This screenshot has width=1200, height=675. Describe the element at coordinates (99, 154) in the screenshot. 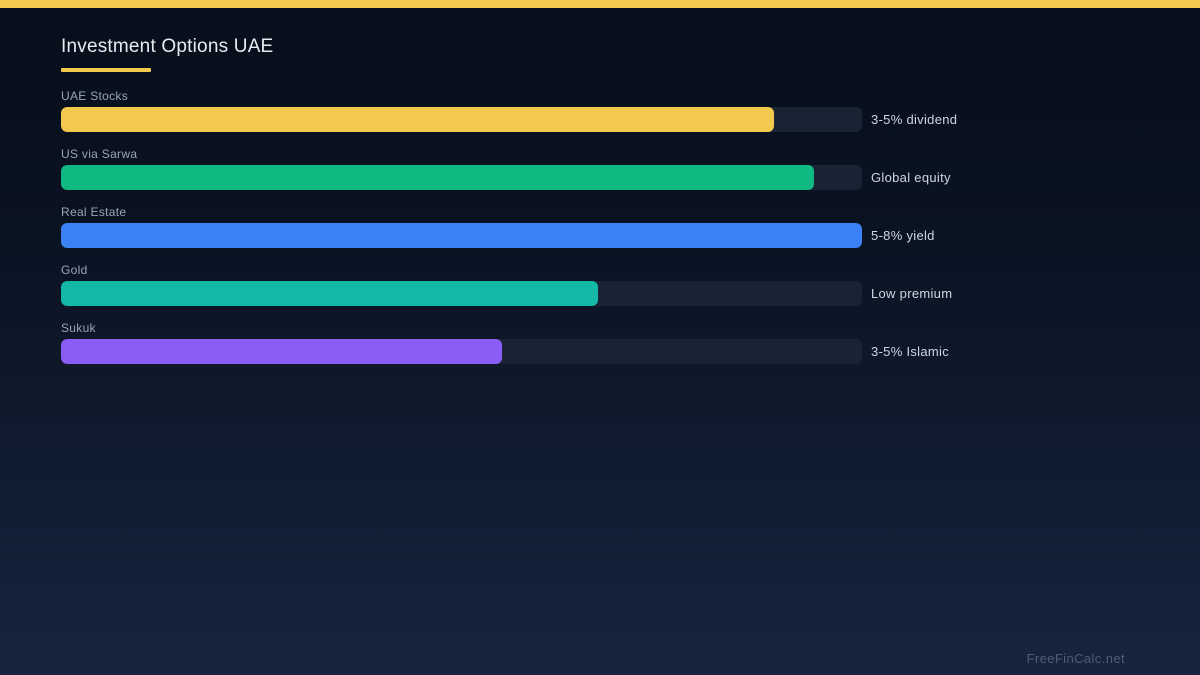

I see `bar-label: US via Sarwa` at that location.